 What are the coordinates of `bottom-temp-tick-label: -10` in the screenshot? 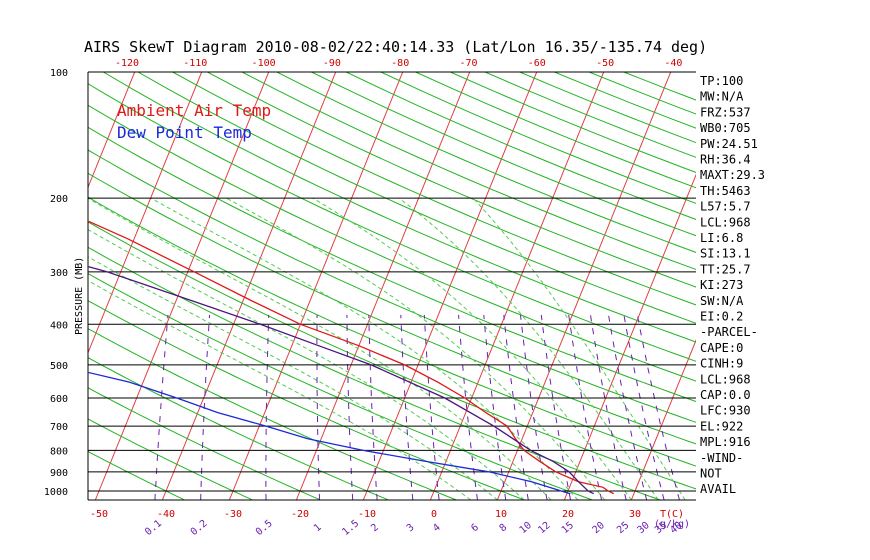 It's located at (367, 514).